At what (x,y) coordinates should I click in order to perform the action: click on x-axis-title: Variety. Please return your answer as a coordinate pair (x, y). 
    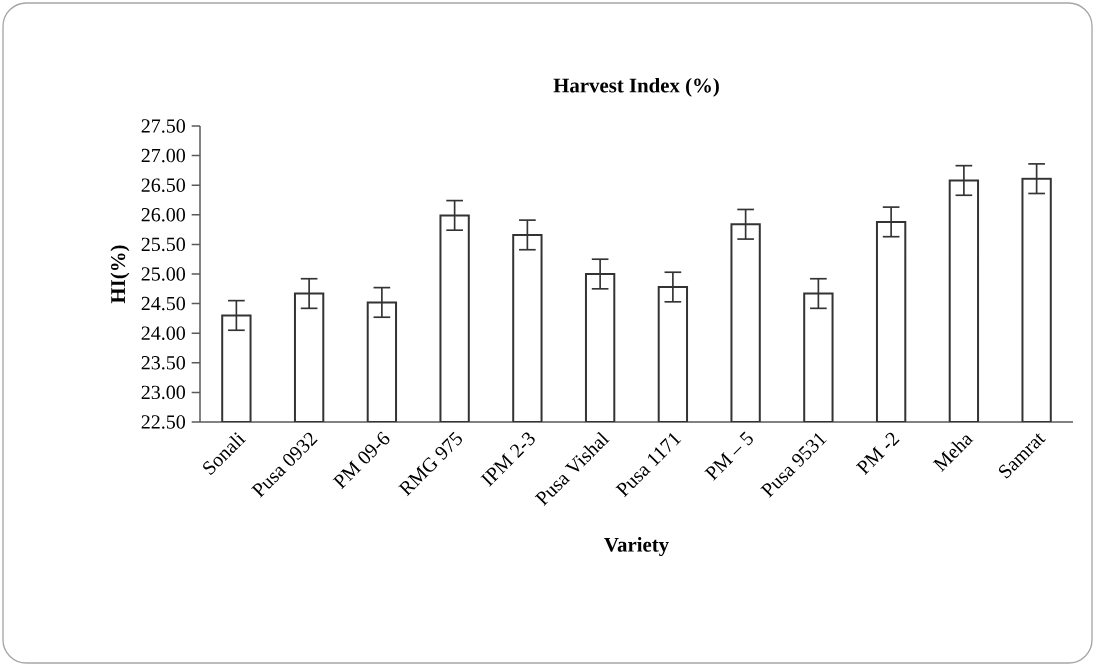
    Looking at the image, I should click on (636, 547).